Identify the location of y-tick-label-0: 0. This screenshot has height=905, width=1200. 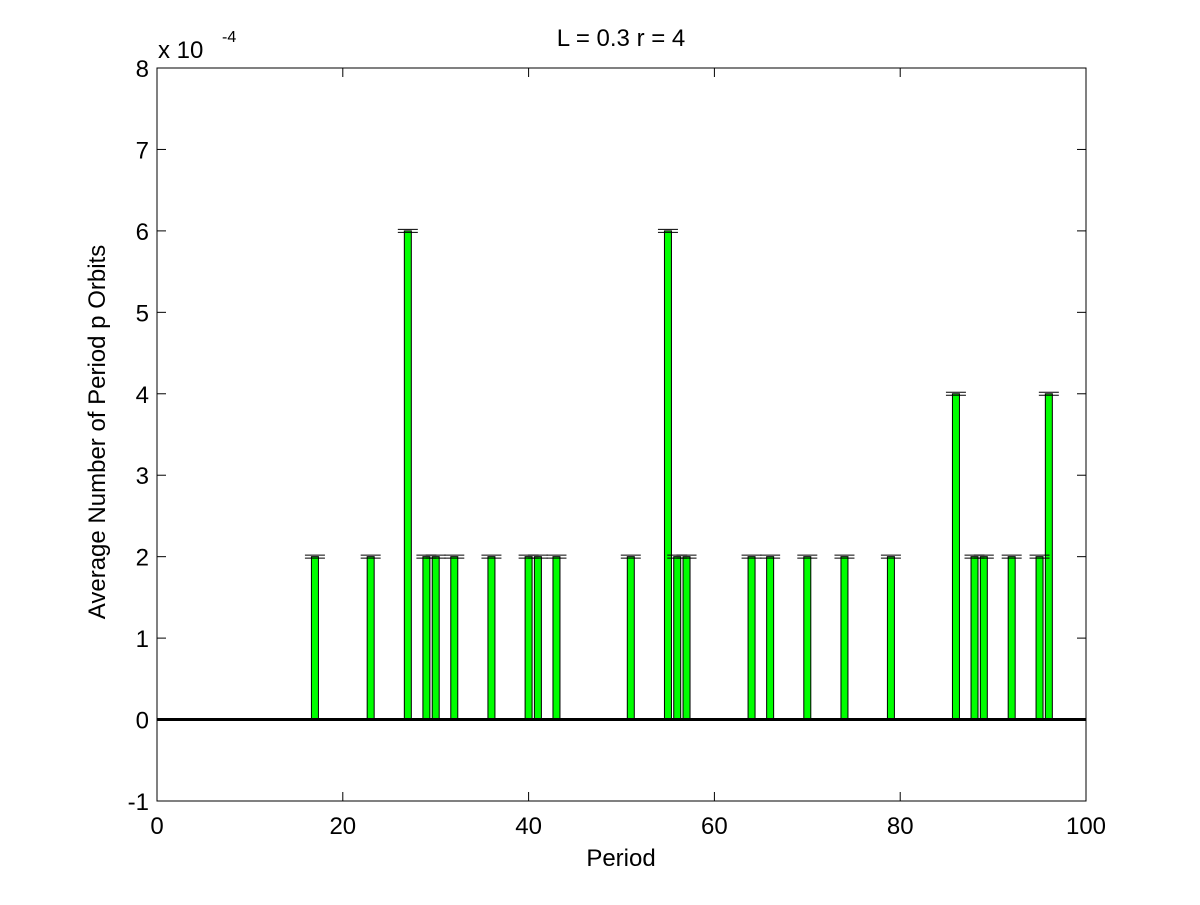
(142, 721).